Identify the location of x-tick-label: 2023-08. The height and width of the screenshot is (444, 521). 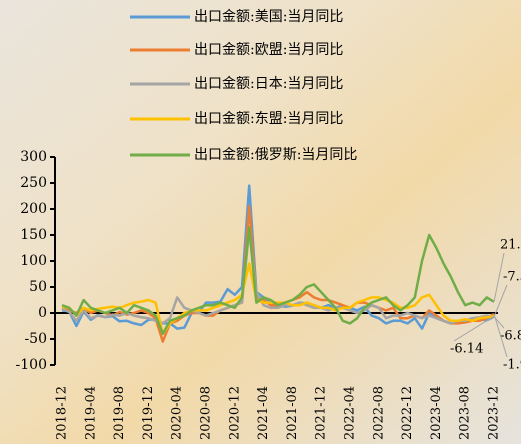
(465, 413).